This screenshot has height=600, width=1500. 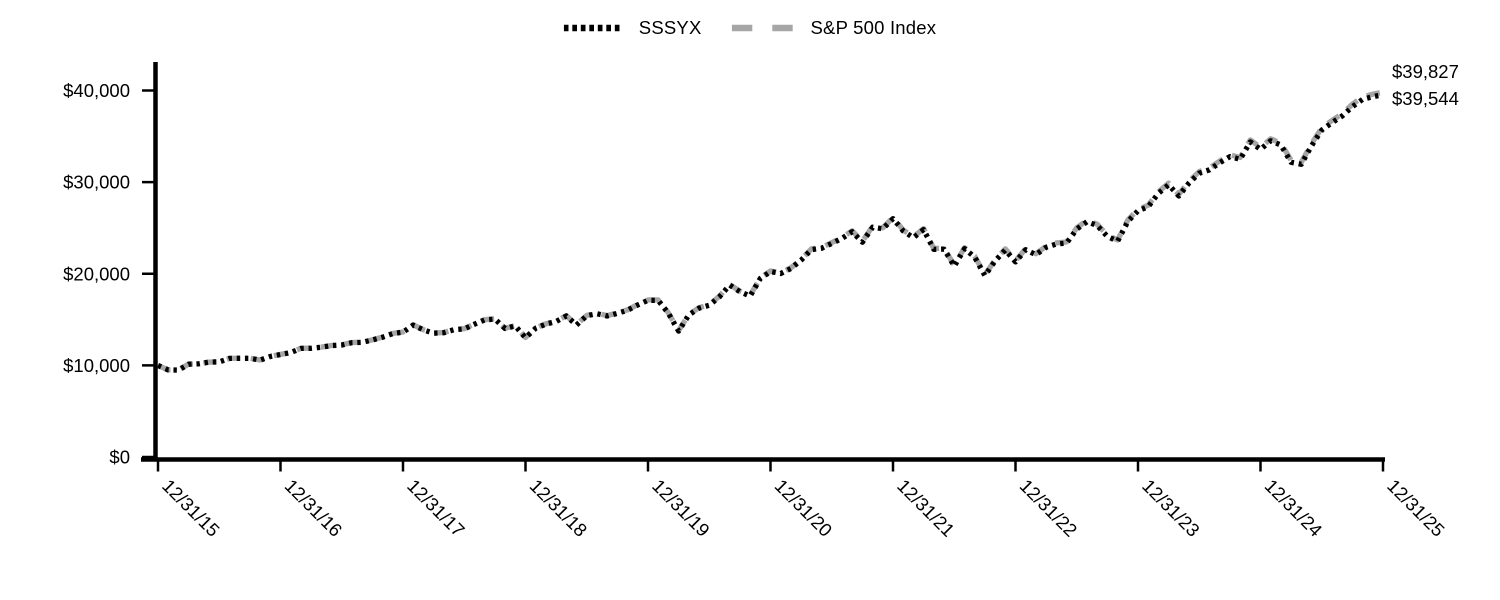 I want to click on x-tick-label: 12/31/24, so click(x=1294, y=508).